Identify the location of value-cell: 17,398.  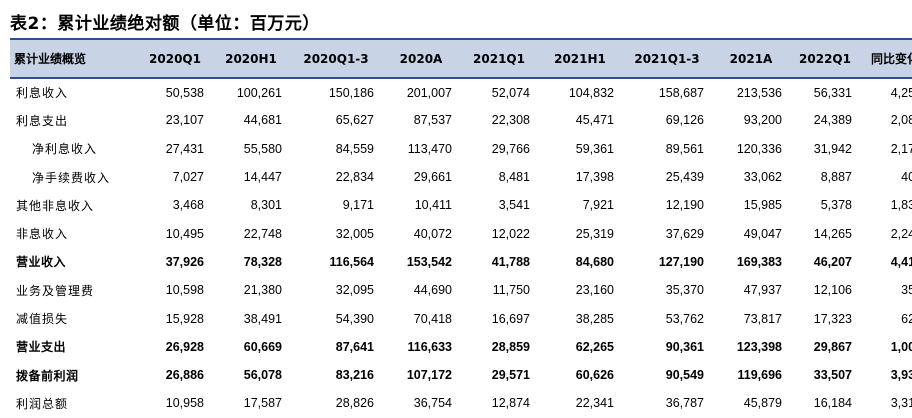
(594, 177).